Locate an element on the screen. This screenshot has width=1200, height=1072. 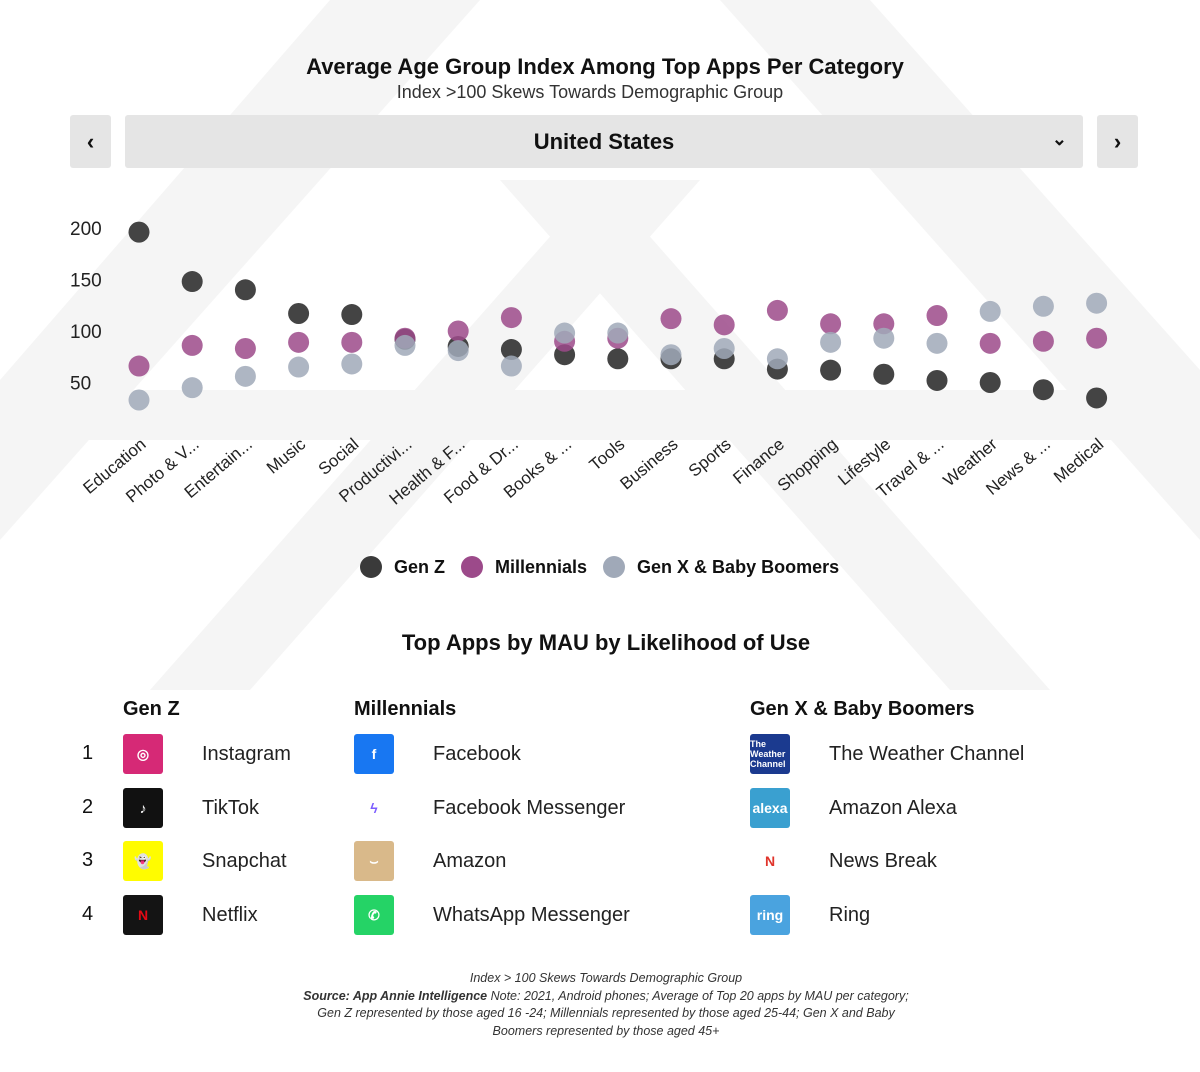
legend-label: Gen Z is located at coordinates (420, 566).